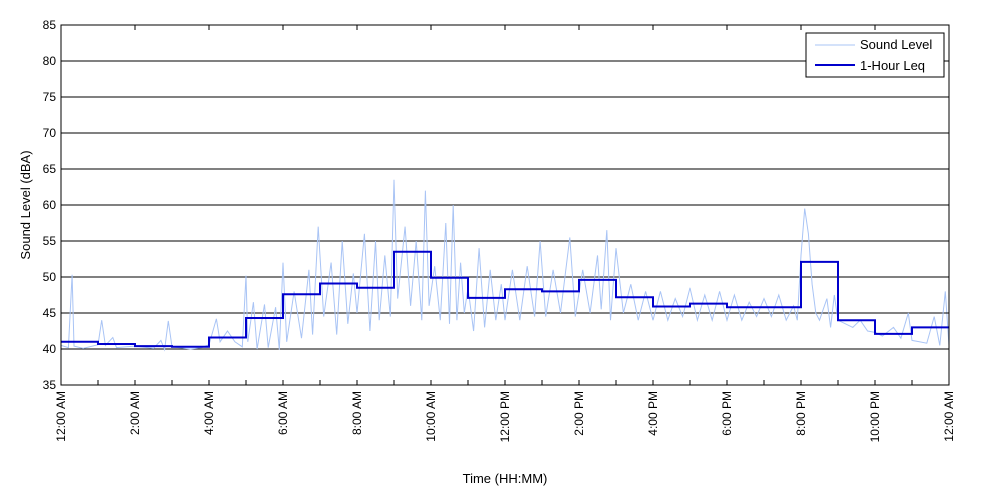  I want to click on x-tick-label: 8:00 PM, so click(801, 413).